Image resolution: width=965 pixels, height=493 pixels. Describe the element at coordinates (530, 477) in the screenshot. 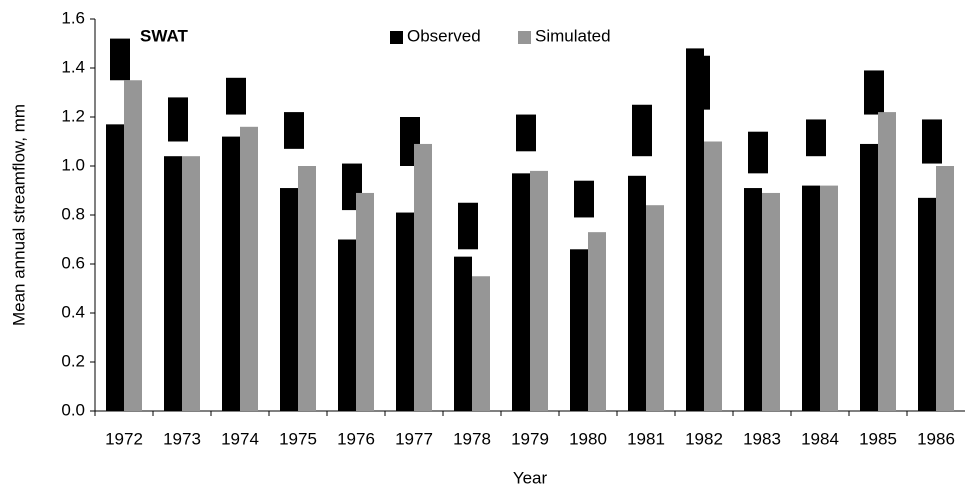

I see `x-axis-label: Year` at that location.